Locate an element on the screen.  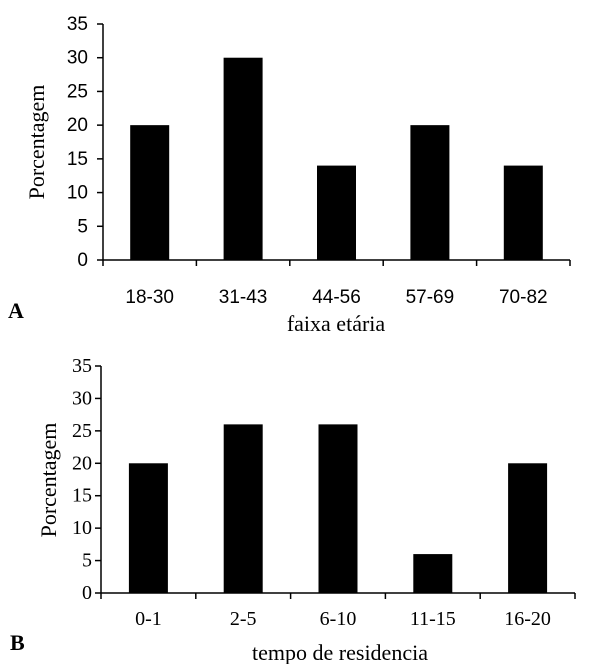
x-tick-label: 0-1 is located at coordinates (148, 619).